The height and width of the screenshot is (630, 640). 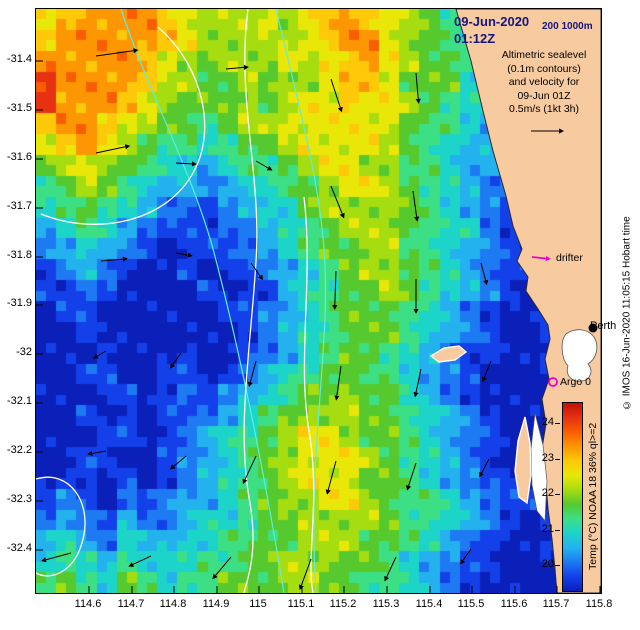 What do you see at coordinates (19, 108) in the screenshot?
I see `y-axis-label: -31.5` at bounding box center [19, 108].